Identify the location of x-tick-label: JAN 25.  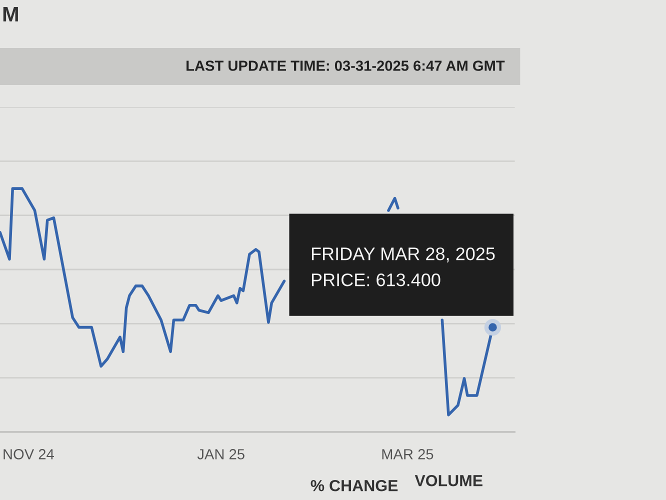
(220, 454).